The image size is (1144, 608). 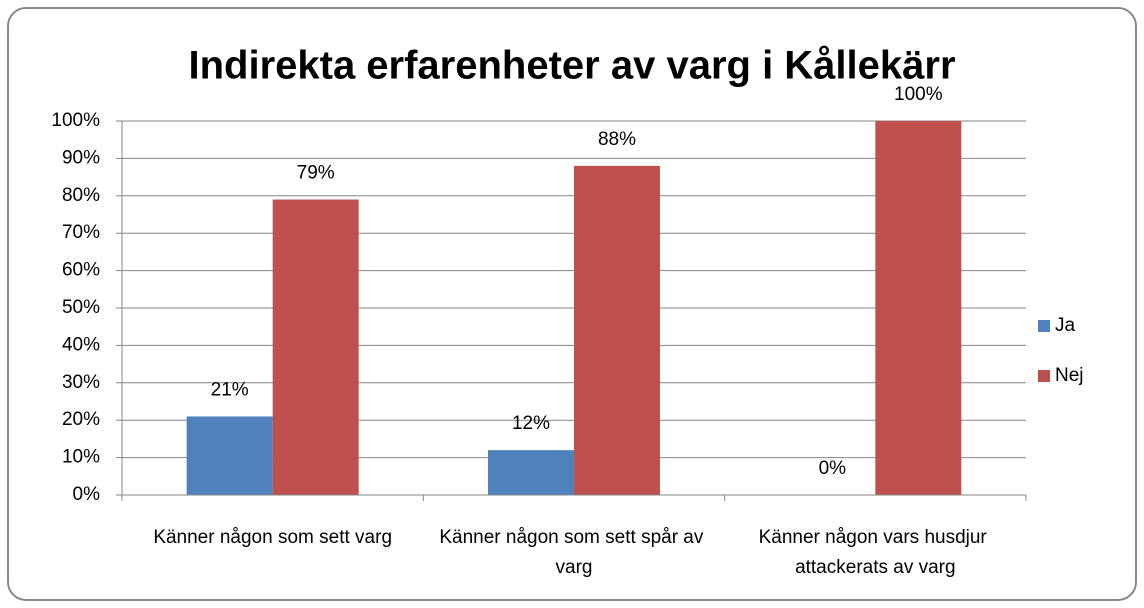 I want to click on y-tick-label: 50%, so click(x=81, y=307).